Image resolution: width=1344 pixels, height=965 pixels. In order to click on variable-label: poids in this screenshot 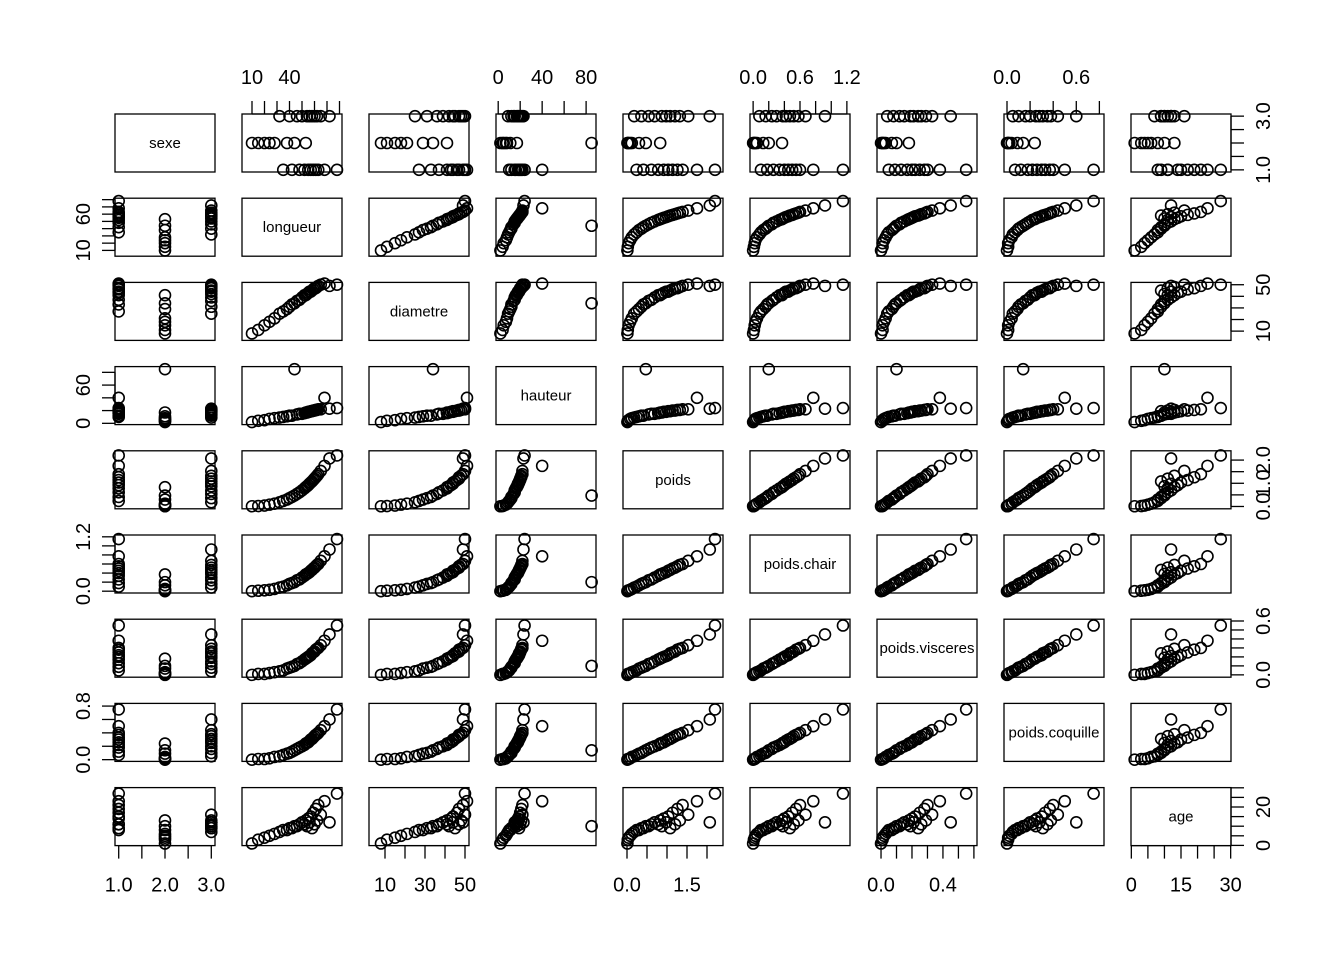, I will do `click(673, 480)`.